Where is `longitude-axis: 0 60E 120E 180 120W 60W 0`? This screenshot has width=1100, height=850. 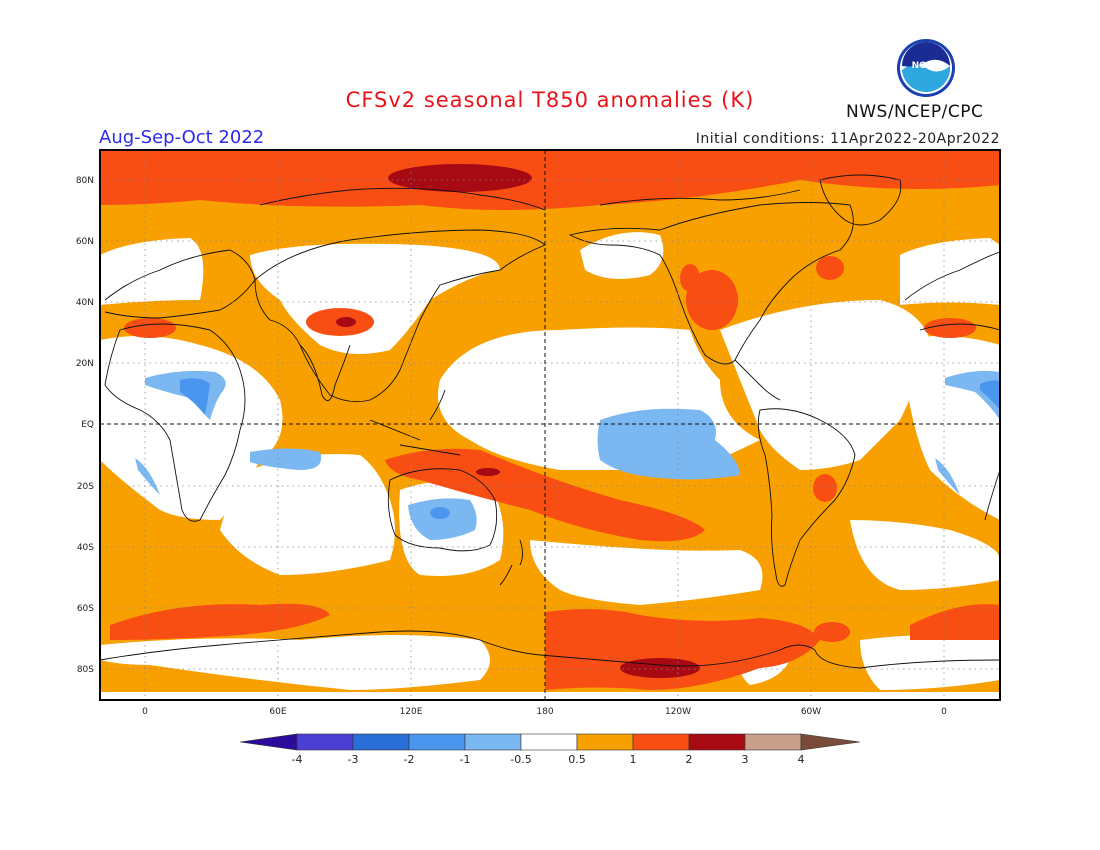
longitude-axis: 0 60E 120E 180 120W 60W 0 is located at coordinates (544, 712).